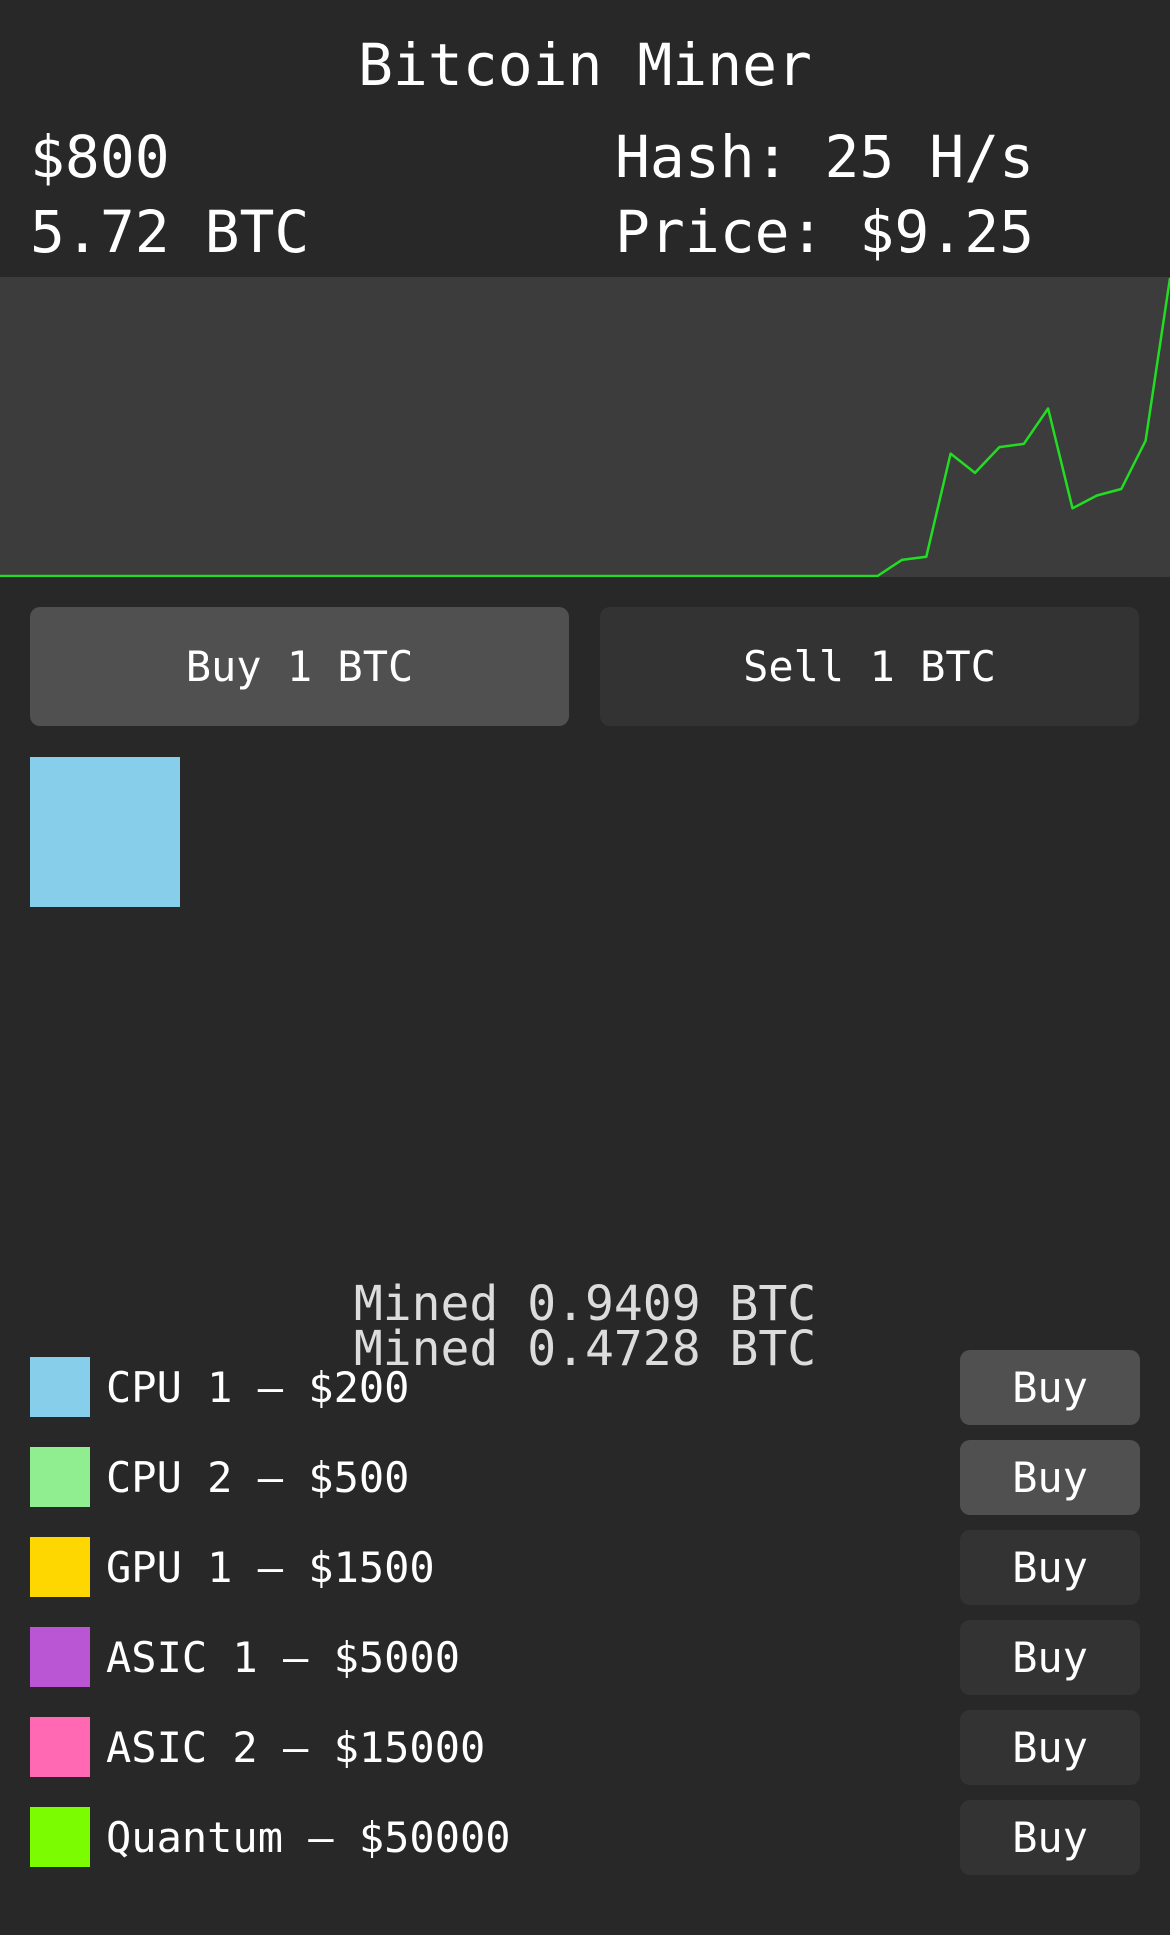  Describe the element at coordinates (585, 1657) in the screenshot. I see `shop-item-asic-1: ASIC 1 — $5000 Buy` at that location.